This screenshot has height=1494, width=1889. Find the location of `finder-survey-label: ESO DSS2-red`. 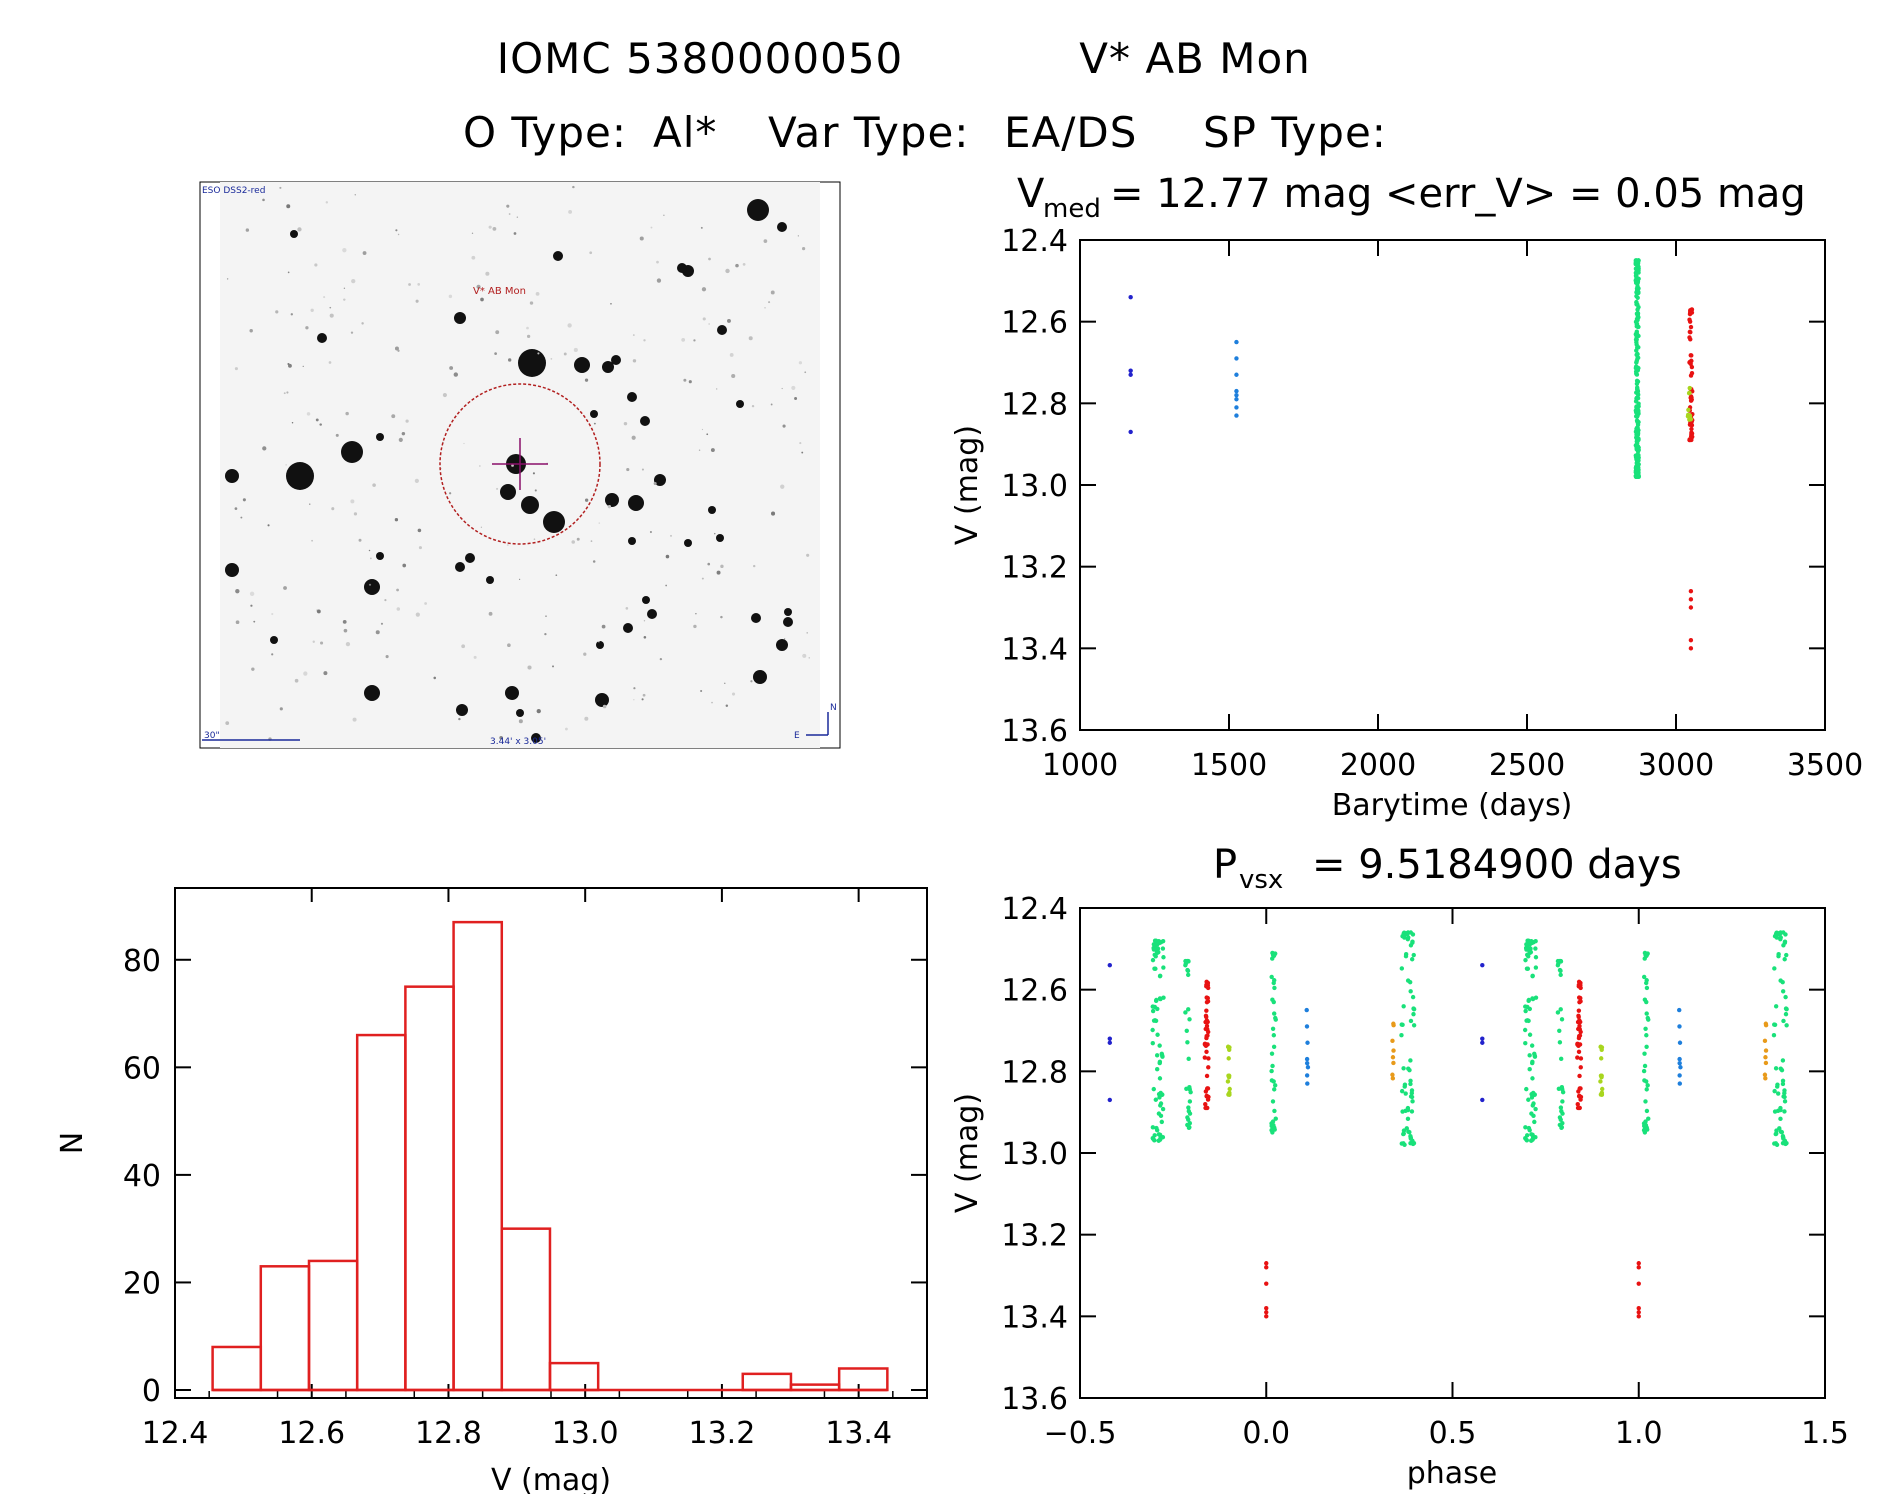

finder-survey-label: ESO DSS2-red is located at coordinates (233, 191).